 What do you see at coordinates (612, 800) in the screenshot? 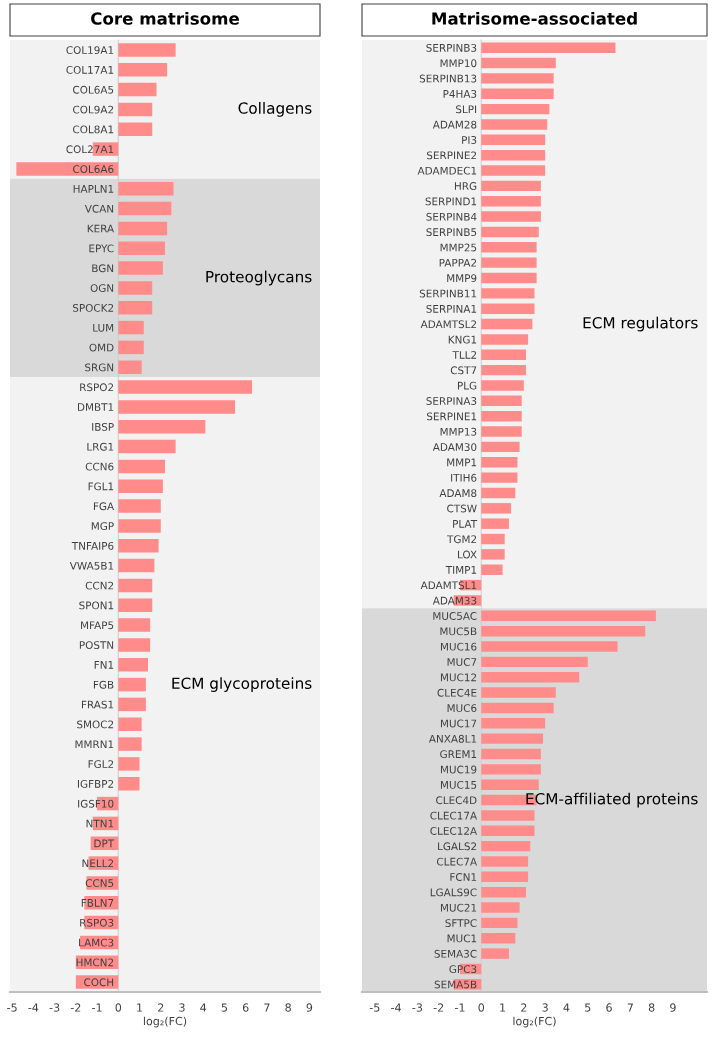
I see `band-label: ECM-affiliated proteins` at bounding box center [612, 800].